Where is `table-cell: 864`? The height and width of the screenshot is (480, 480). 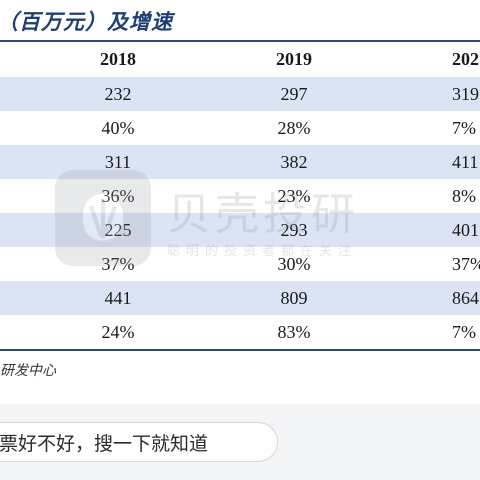 table-cell: 864 is located at coordinates (465, 297).